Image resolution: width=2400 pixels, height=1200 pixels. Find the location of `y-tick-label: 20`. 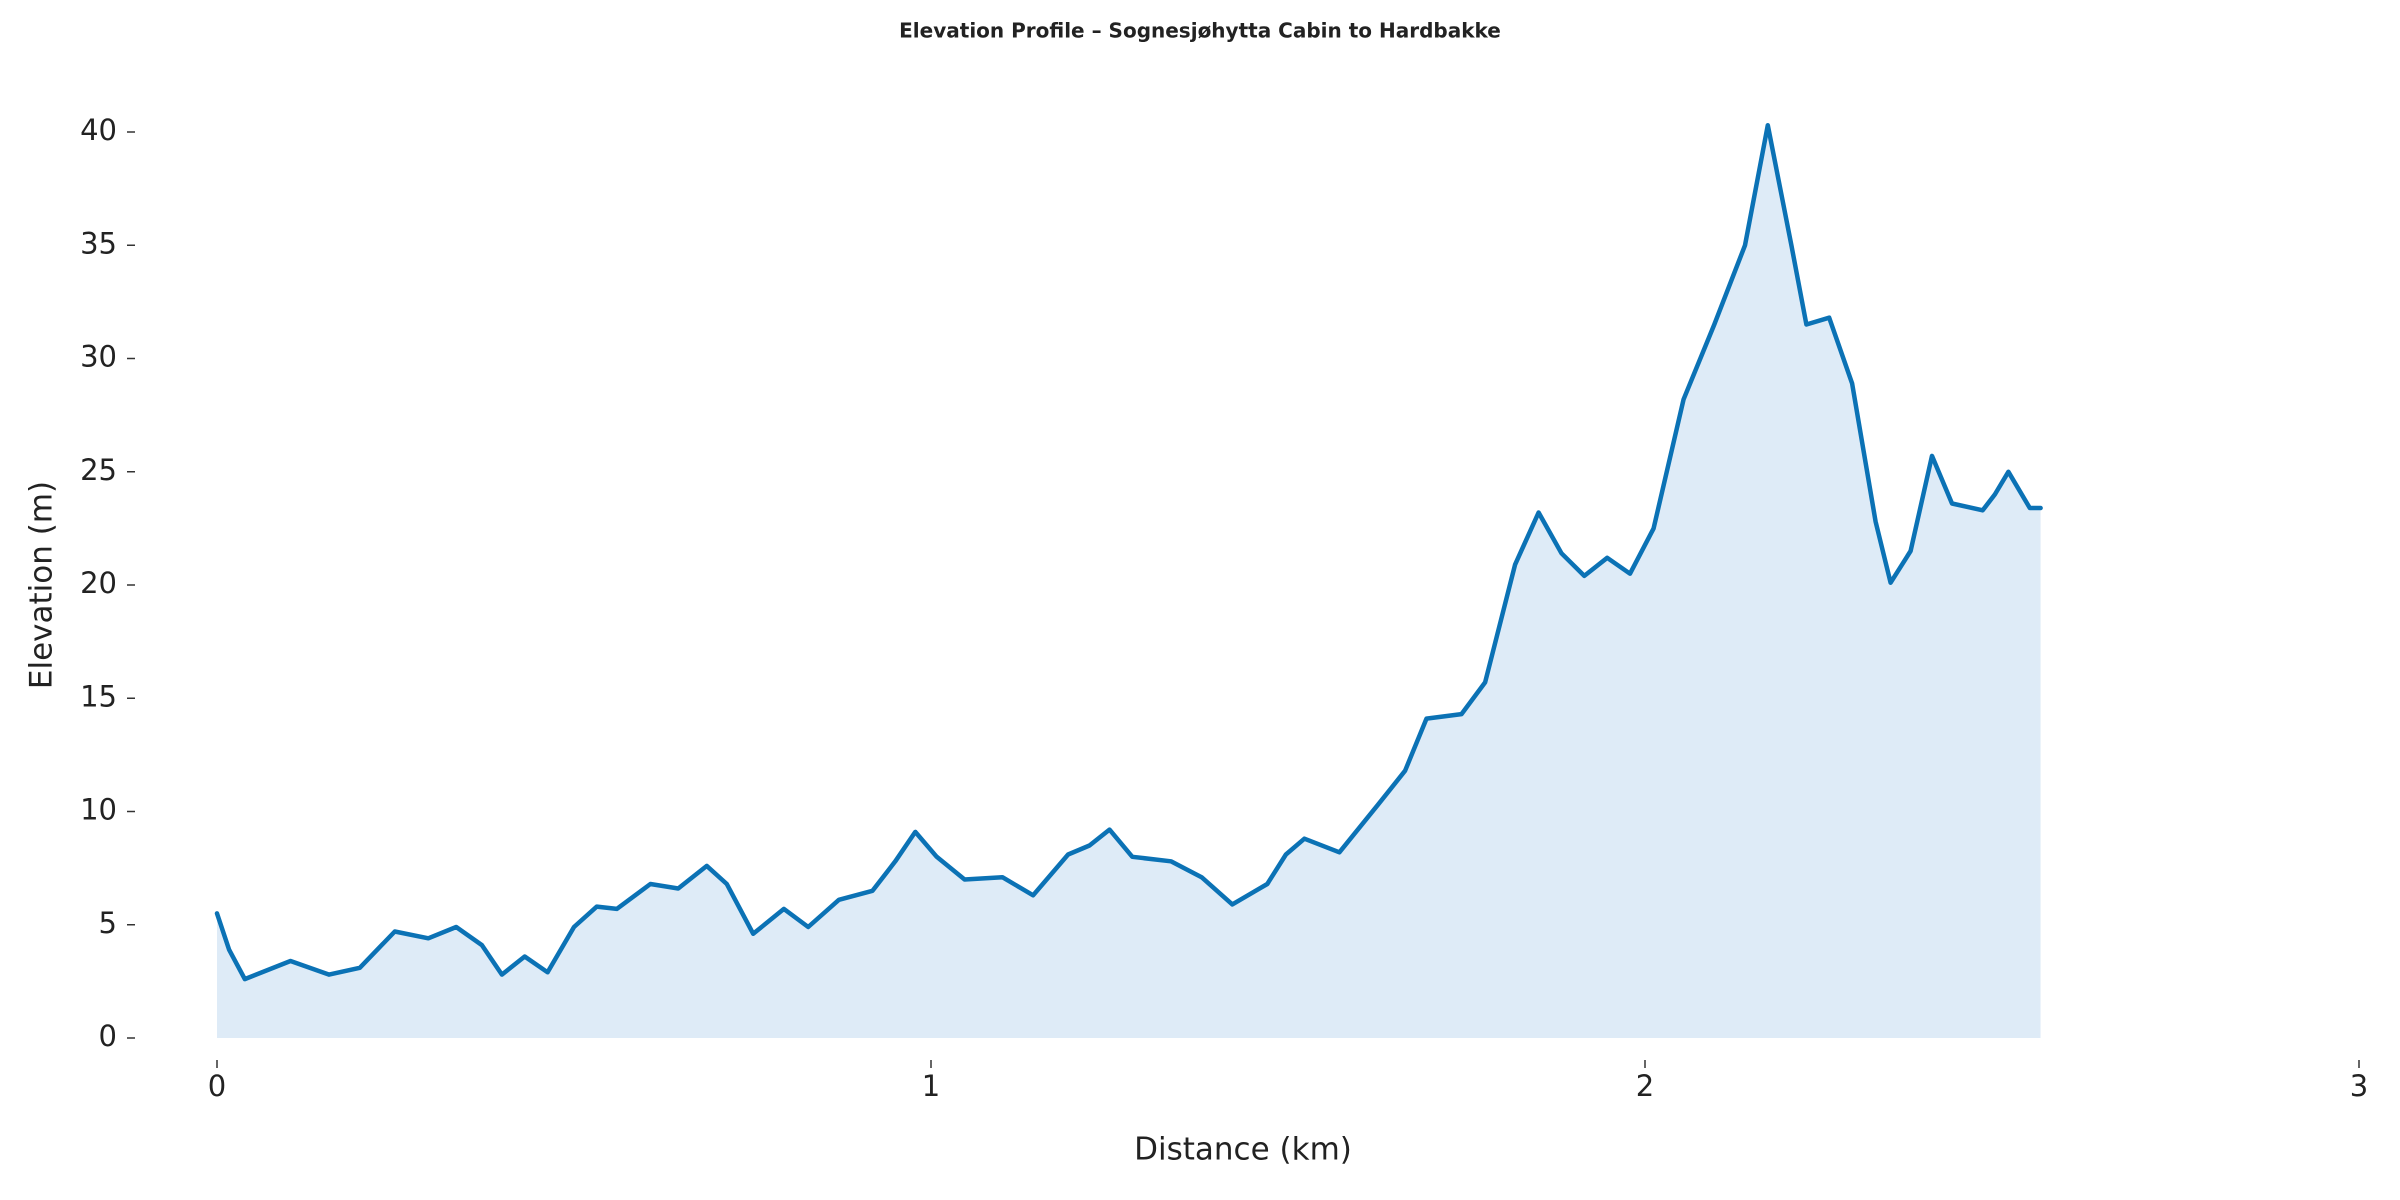

y-tick-label: 20 is located at coordinates (98, 583).